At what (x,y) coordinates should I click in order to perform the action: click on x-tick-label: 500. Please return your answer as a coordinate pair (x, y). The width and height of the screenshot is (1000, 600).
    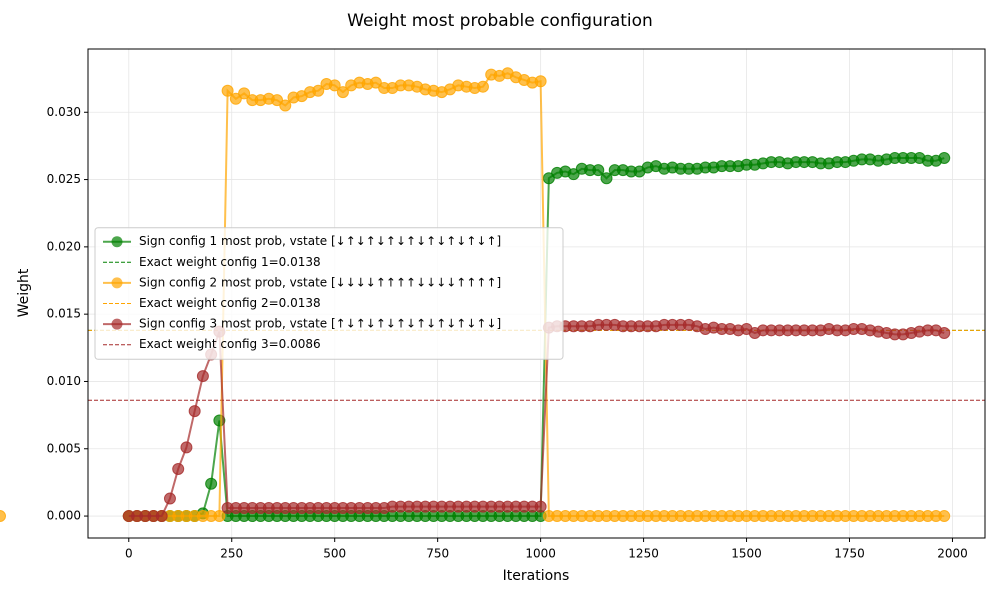
    Looking at the image, I should click on (334, 554).